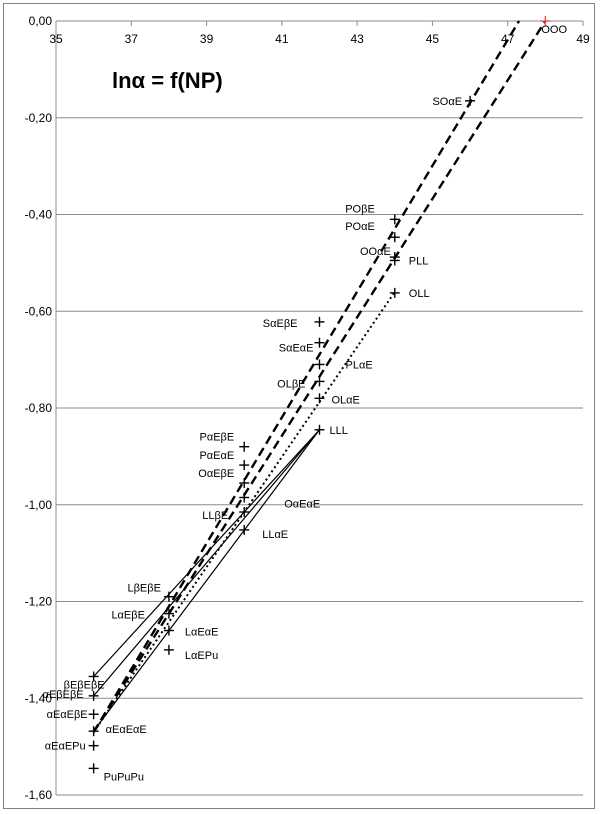  What do you see at coordinates (41, 21) in the screenshot?
I see `y-tick-label: 0,00` at bounding box center [41, 21].